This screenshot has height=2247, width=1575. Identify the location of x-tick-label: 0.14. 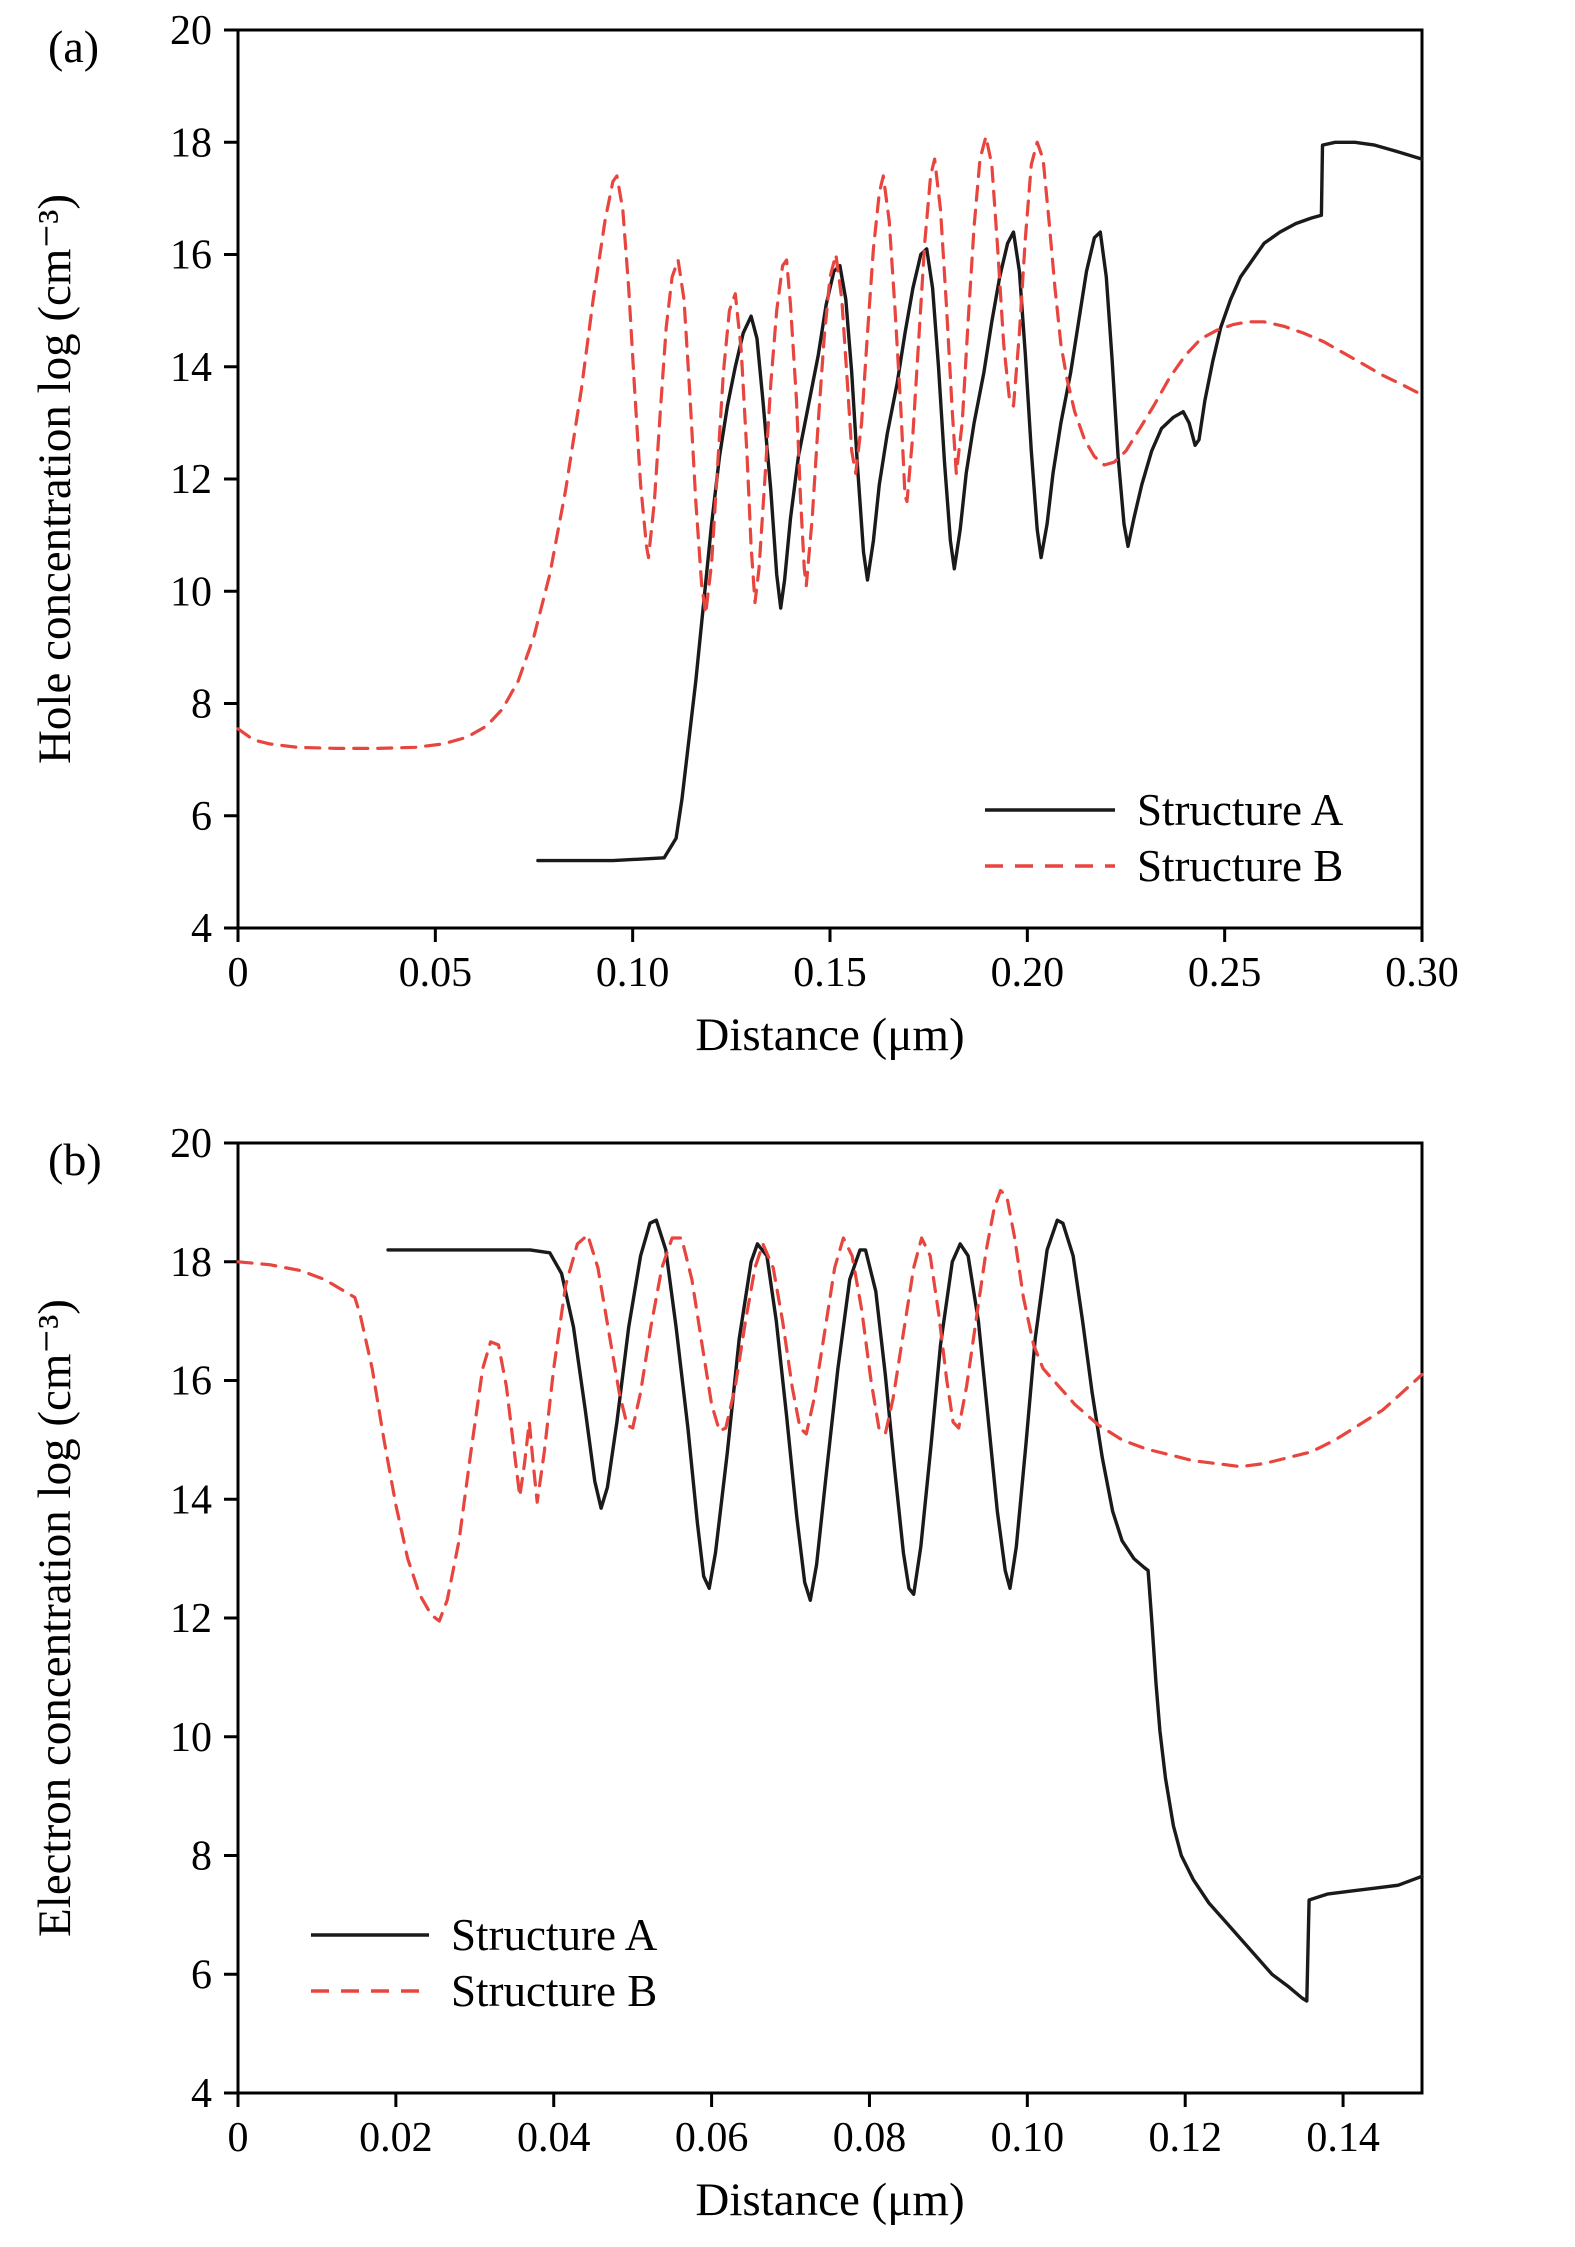
(1343, 2138).